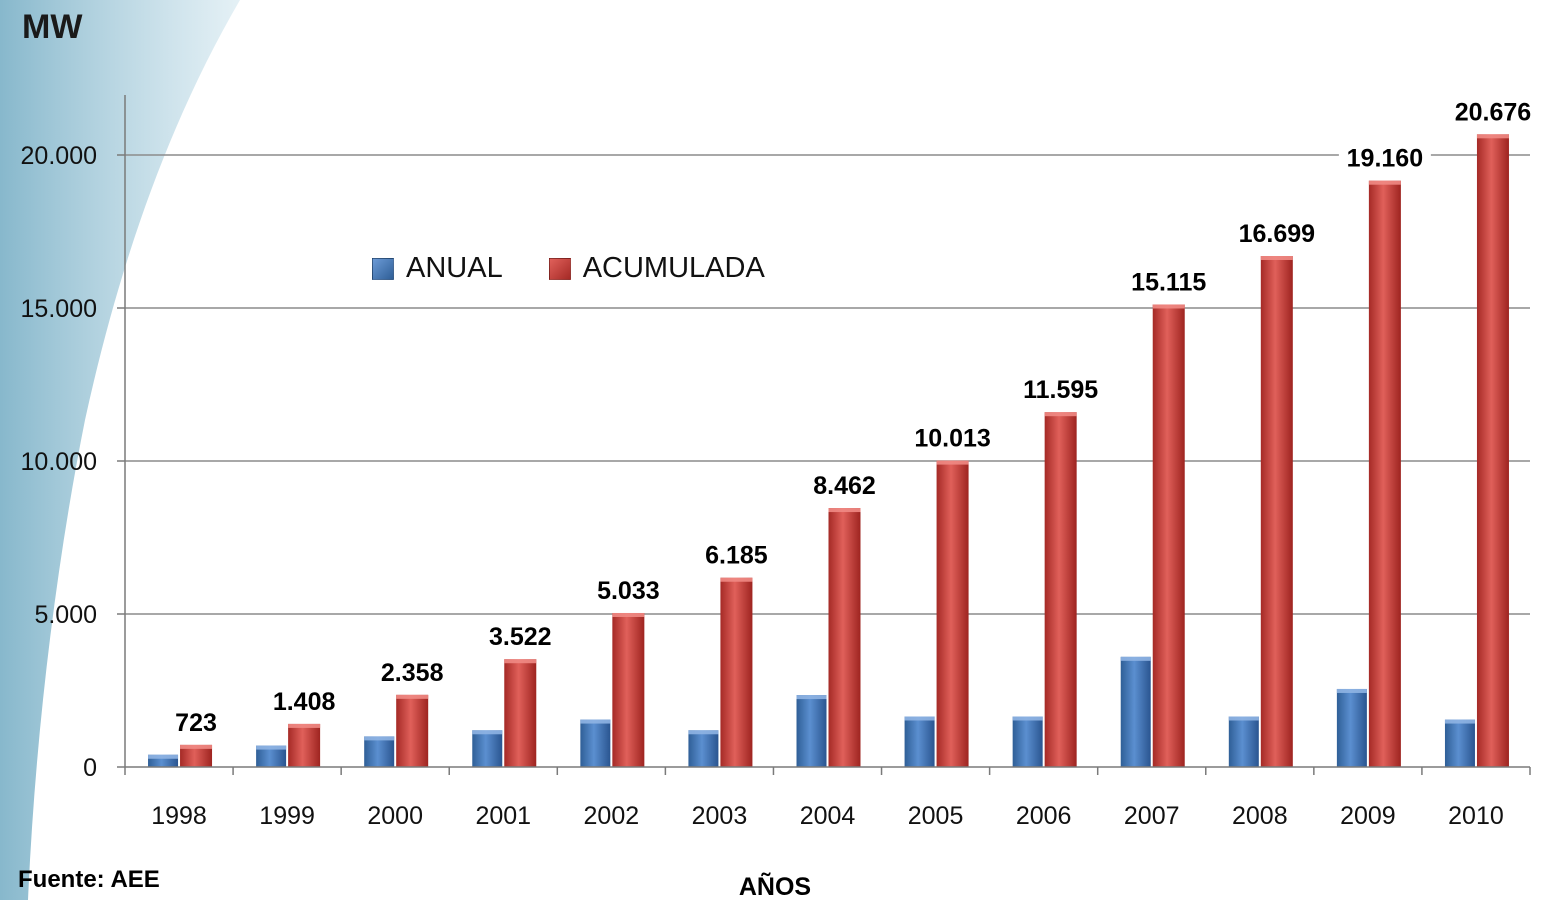 The width and height of the screenshot is (1543, 900). I want to click on source-label: Fuente: AEE, so click(89, 879).